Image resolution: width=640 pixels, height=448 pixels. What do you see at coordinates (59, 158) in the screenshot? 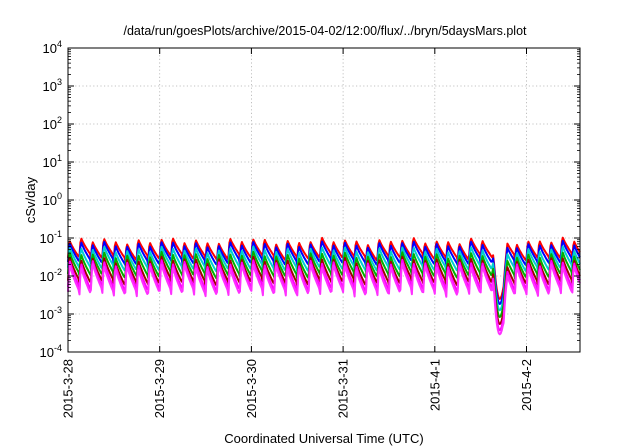
I see `y-tick-exponent: 1` at bounding box center [59, 158].